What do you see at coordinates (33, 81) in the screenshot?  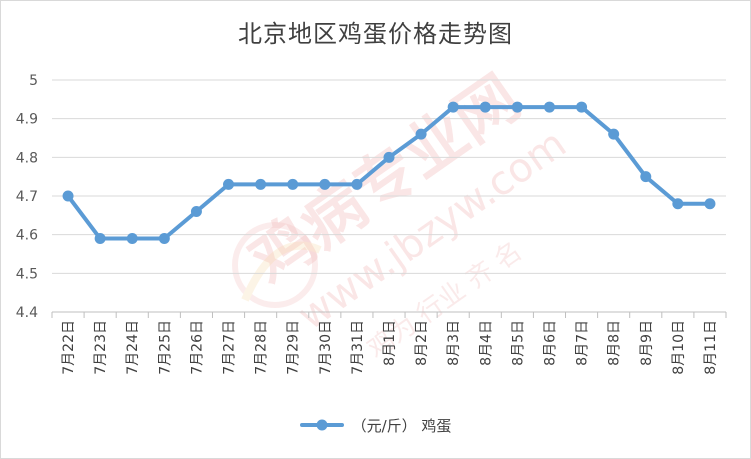 I see `y-tick-label: 5` at bounding box center [33, 81].